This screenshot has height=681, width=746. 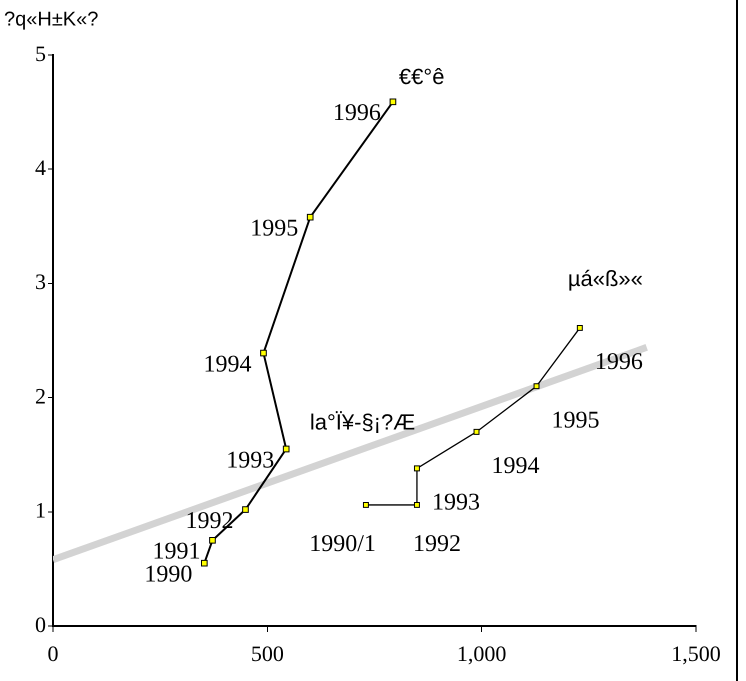 I want to click on y-tick-label: 2, so click(x=40, y=395).